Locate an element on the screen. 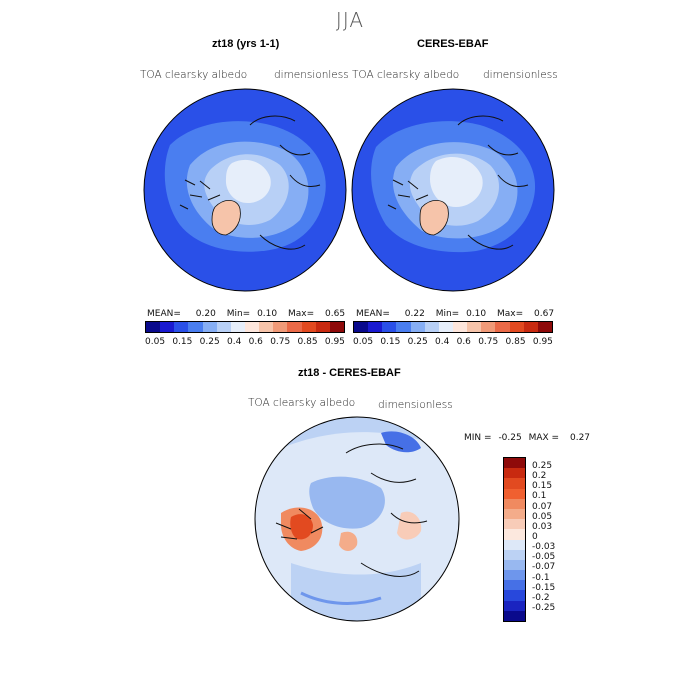 This screenshot has width=700, height=700. panel2-units: dimensionless is located at coordinates (520, 75).